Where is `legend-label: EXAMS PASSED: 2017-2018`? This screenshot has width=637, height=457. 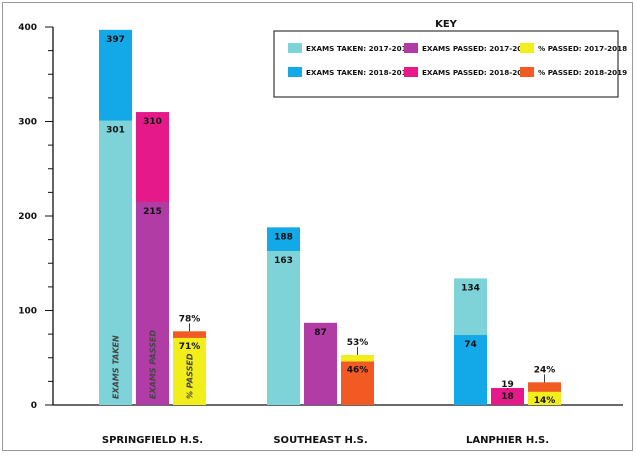
legend-label: EXAMS PASSED: 2017-2018 is located at coordinates (477, 48).